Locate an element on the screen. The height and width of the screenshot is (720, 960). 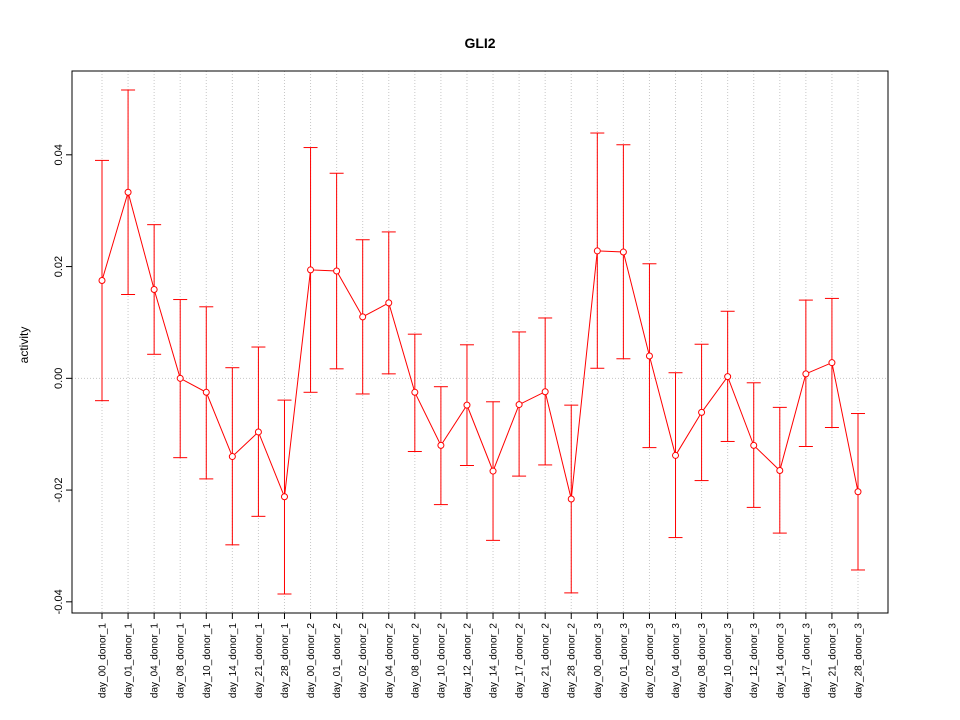
x-tick-label: day_14_donor_3 is located at coordinates (780, 661).